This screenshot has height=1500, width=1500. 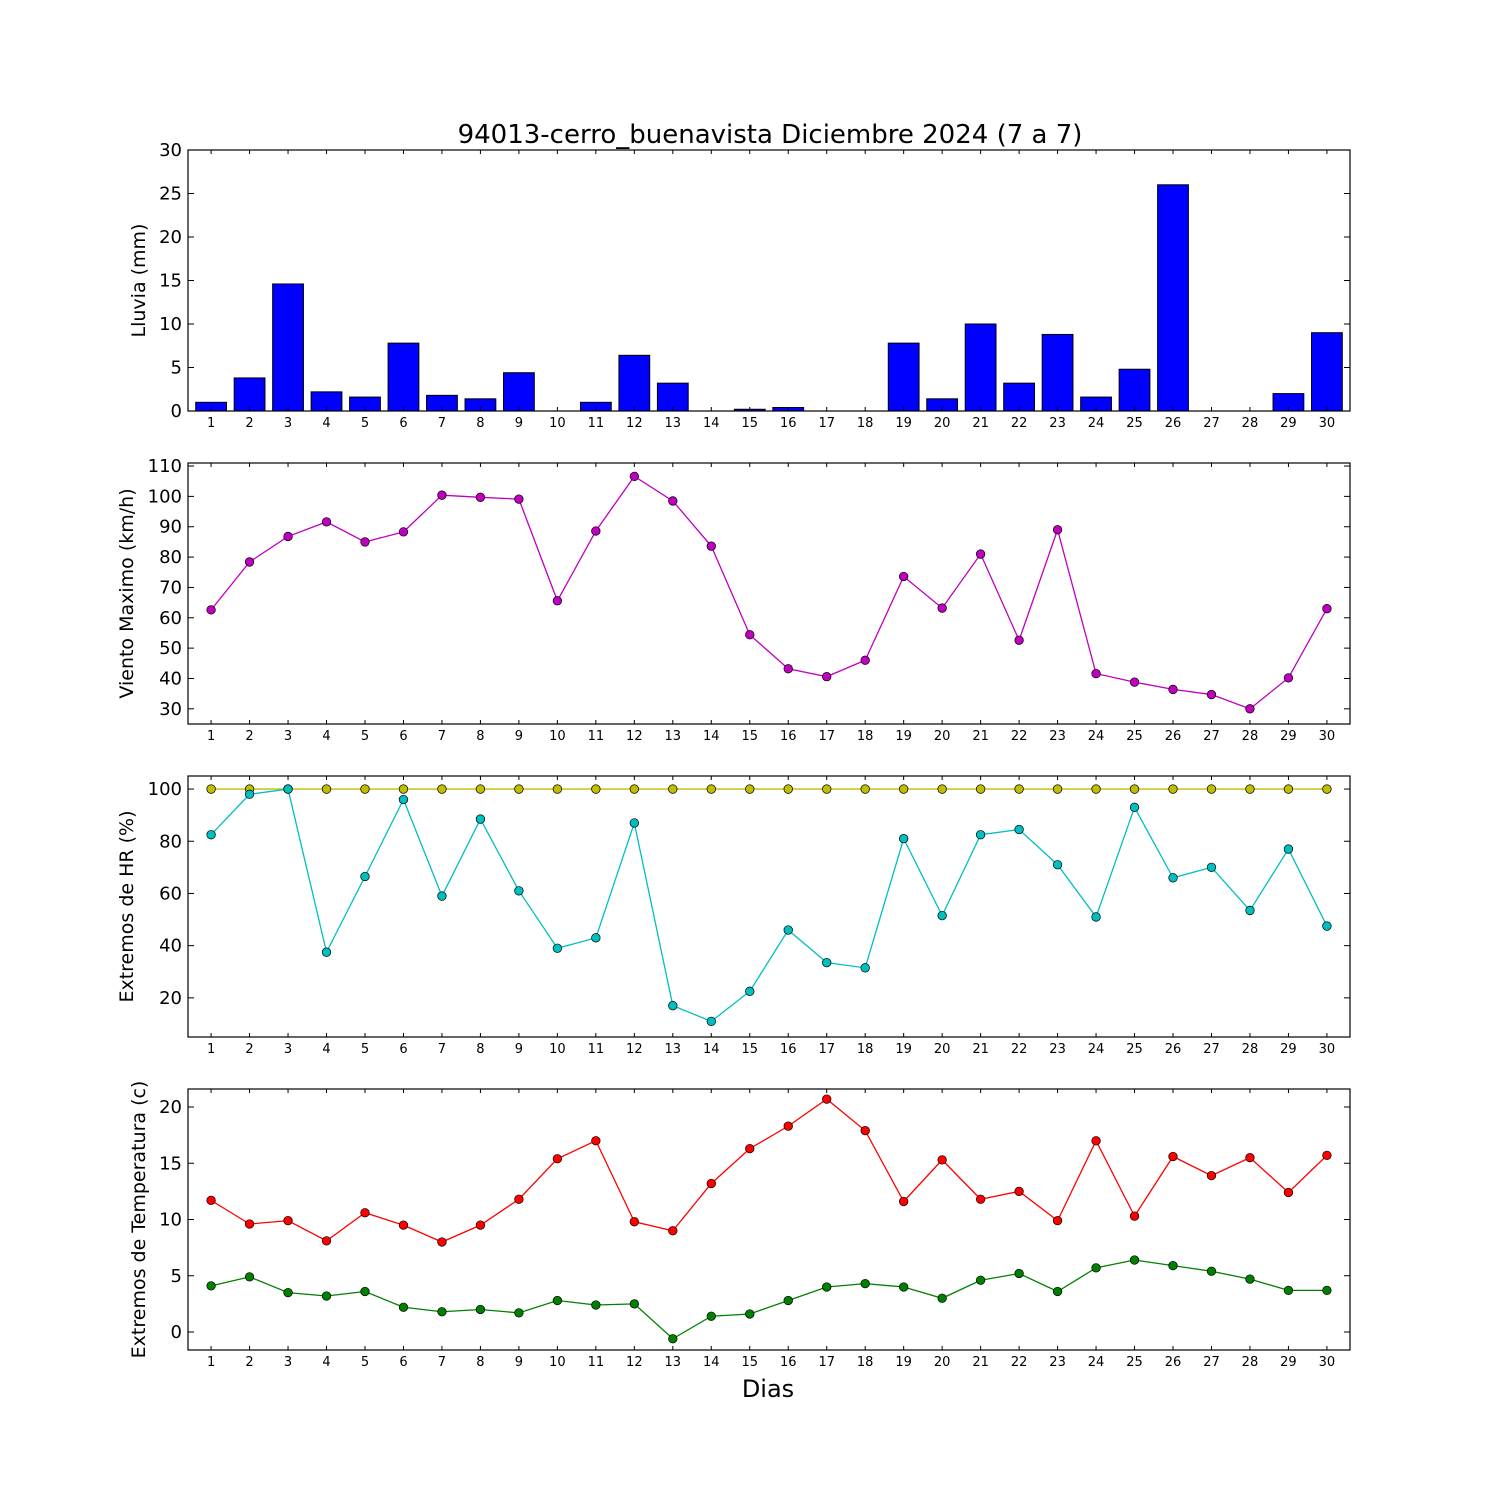 I want to click on temperature-xtick-label: 26, so click(x=1173, y=1362).